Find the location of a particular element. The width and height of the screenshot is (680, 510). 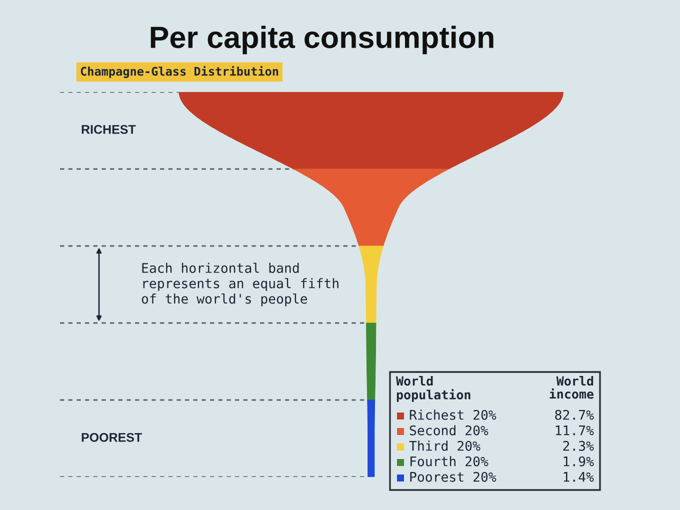

text: World income is located at coordinates (572, 387).